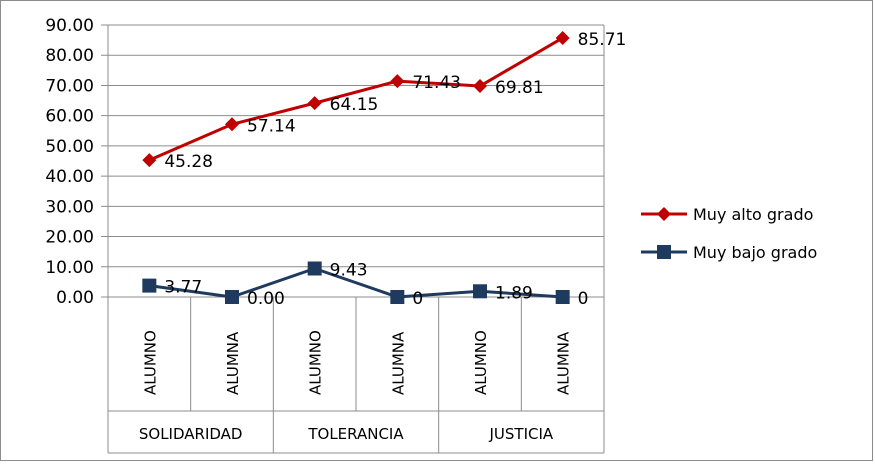 The width and height of the screenshot is (875, 464). I want to click on y-tick-label: 60.00, so click(69, 117).